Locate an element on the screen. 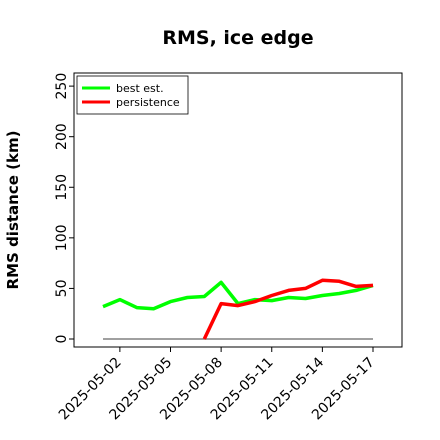 The width and height of the screenshot is (440, 440). series-layer is located at coordinates (238, 309).